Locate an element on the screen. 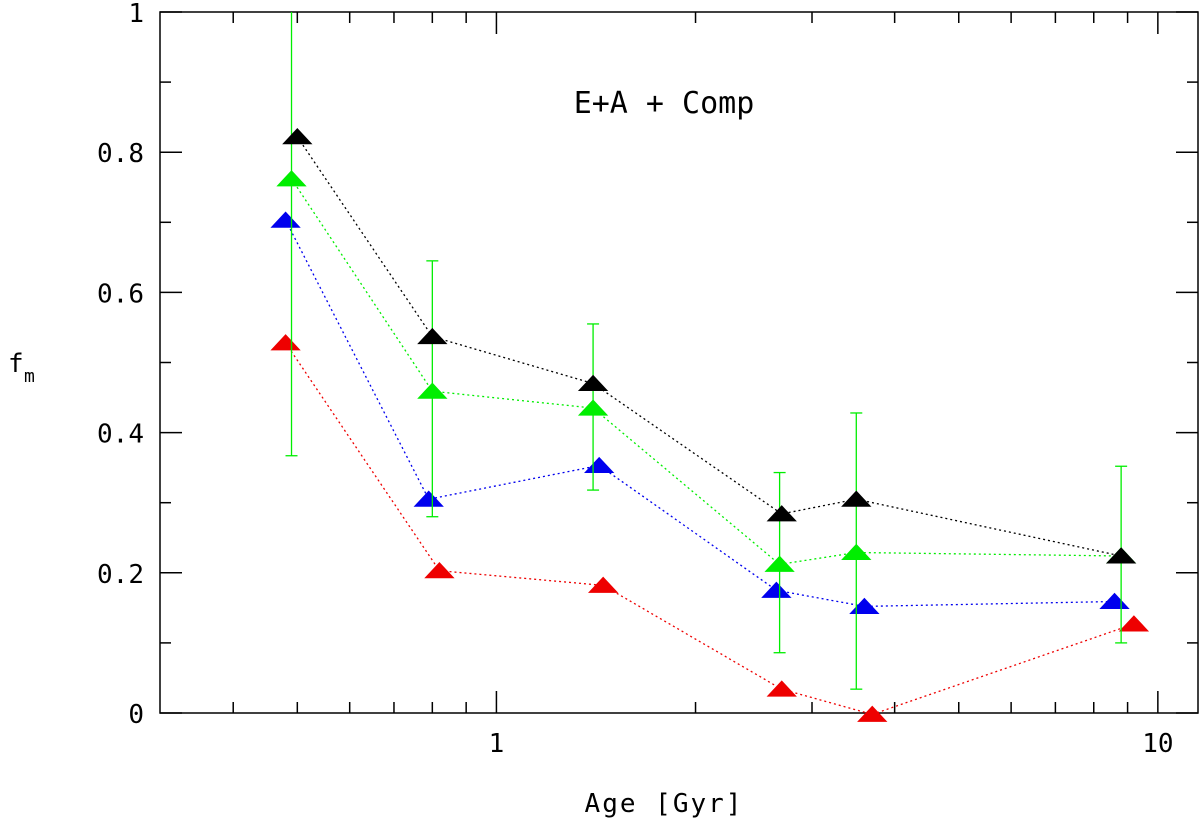  y-tick-label: 0.6 is located at coordinates (120, 294).